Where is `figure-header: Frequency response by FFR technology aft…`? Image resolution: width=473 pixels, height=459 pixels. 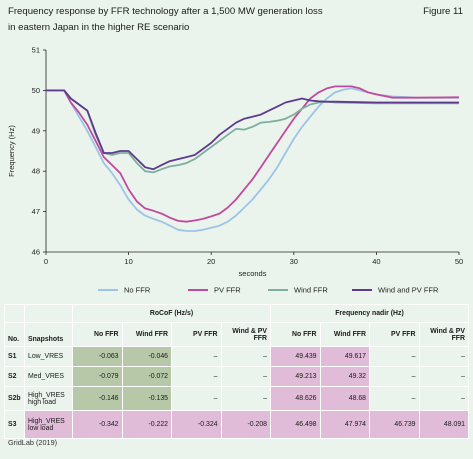
figure-header: Frequency response by FFR technology aft… is located at coordinates (236, 21).